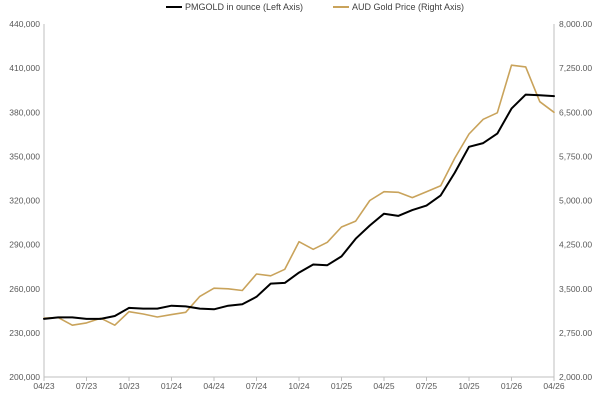  What do you see at coordinates (24, 112) in the screenshot?
I see `y-left-tick-label: 380,000` at bounding box center [24, 112].